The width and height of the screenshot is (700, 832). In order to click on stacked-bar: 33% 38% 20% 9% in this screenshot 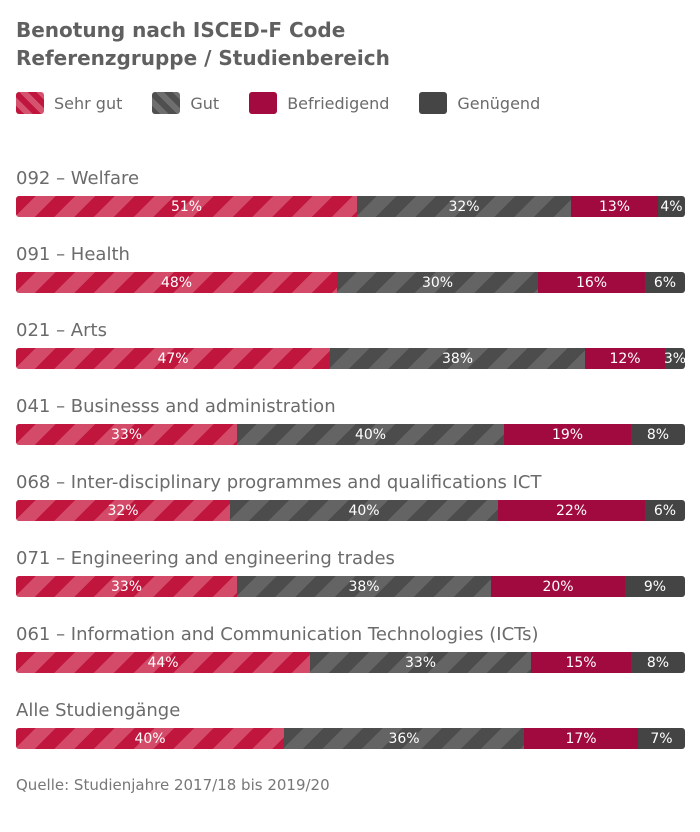, I will do `click(350, 586)`.